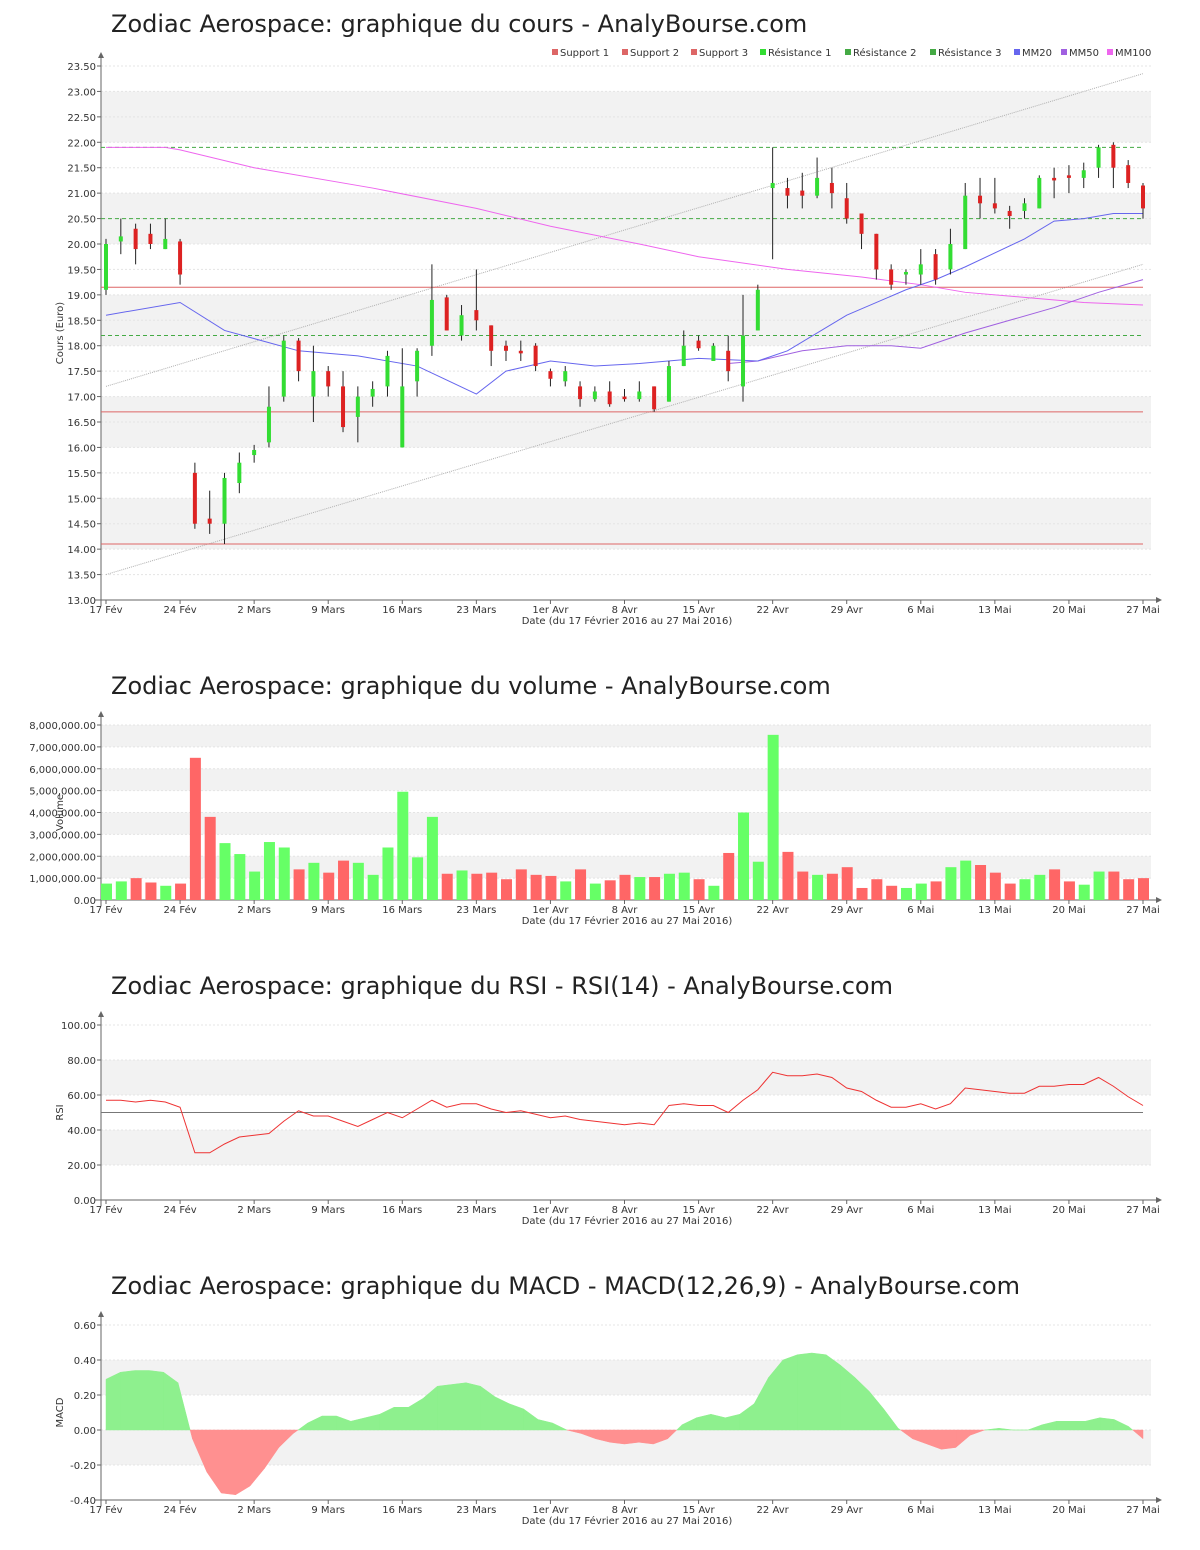  Describe the element at coordinates (81, 118) in the screenshot. I see `y-tick-label: 22.50` at that location.